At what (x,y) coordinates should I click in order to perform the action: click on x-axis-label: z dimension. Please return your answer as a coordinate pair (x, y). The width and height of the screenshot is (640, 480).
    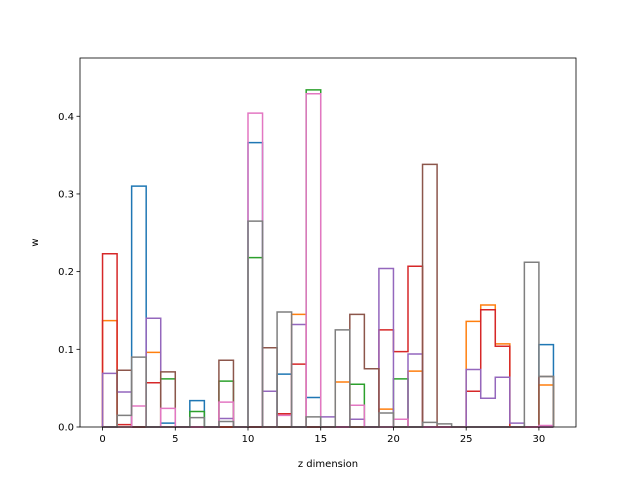
    Looking at the image, I should click on (328, 464).